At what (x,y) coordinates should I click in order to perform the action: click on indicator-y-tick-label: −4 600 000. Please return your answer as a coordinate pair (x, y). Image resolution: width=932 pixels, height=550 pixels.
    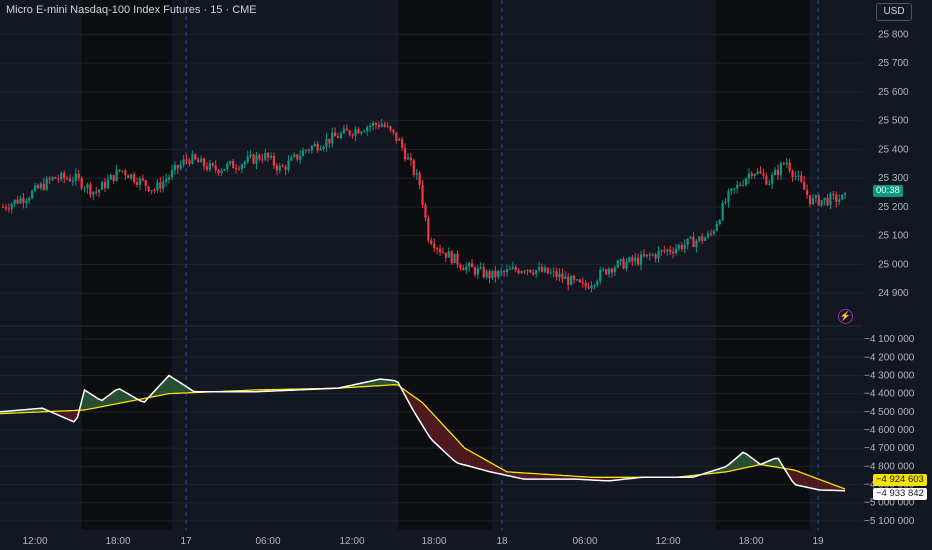
    Looking at the image, I should click on (889, 430).